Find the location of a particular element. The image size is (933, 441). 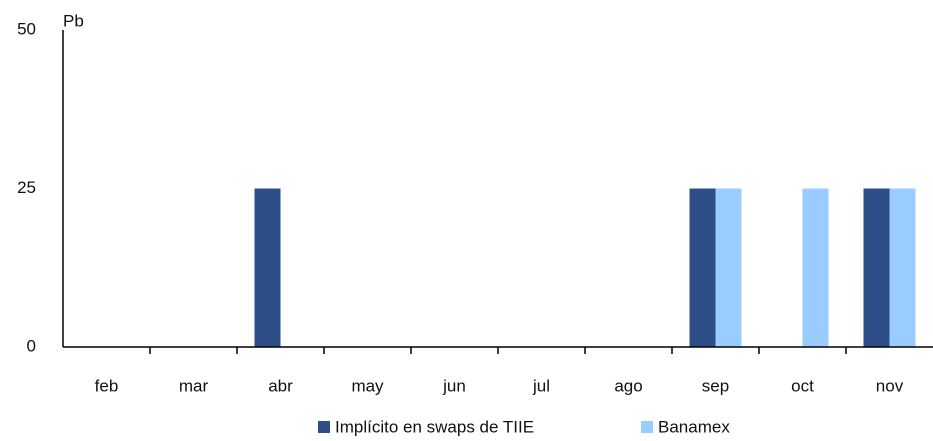

x-tick-label: may is located at coordinates (367, 385).